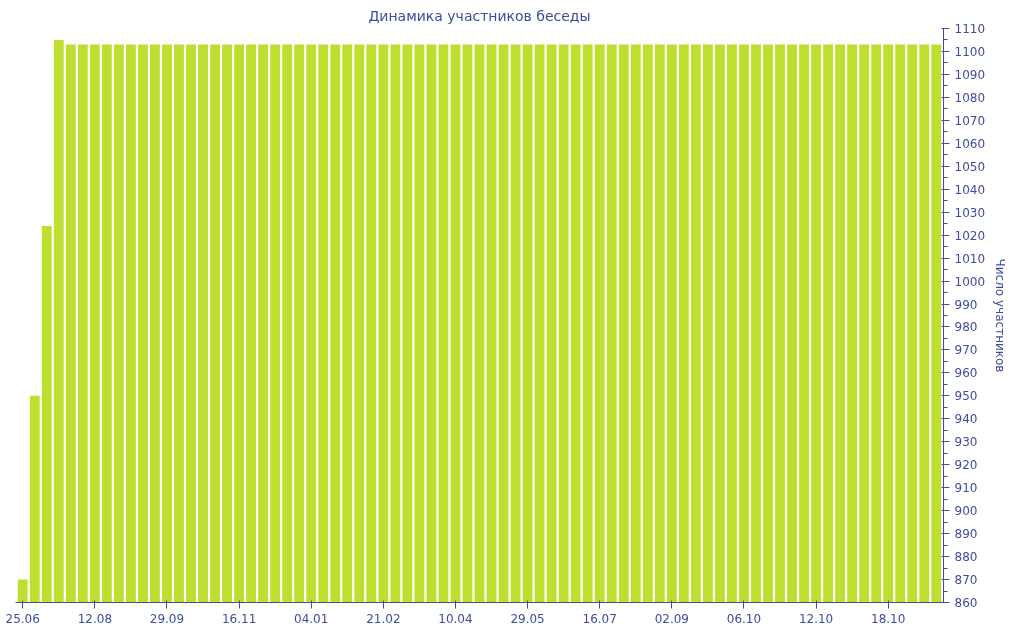 Image resolution: width=1024 pixels, height=640 pixels. I want to click on y-tick-label: 920, so click(966, 465).